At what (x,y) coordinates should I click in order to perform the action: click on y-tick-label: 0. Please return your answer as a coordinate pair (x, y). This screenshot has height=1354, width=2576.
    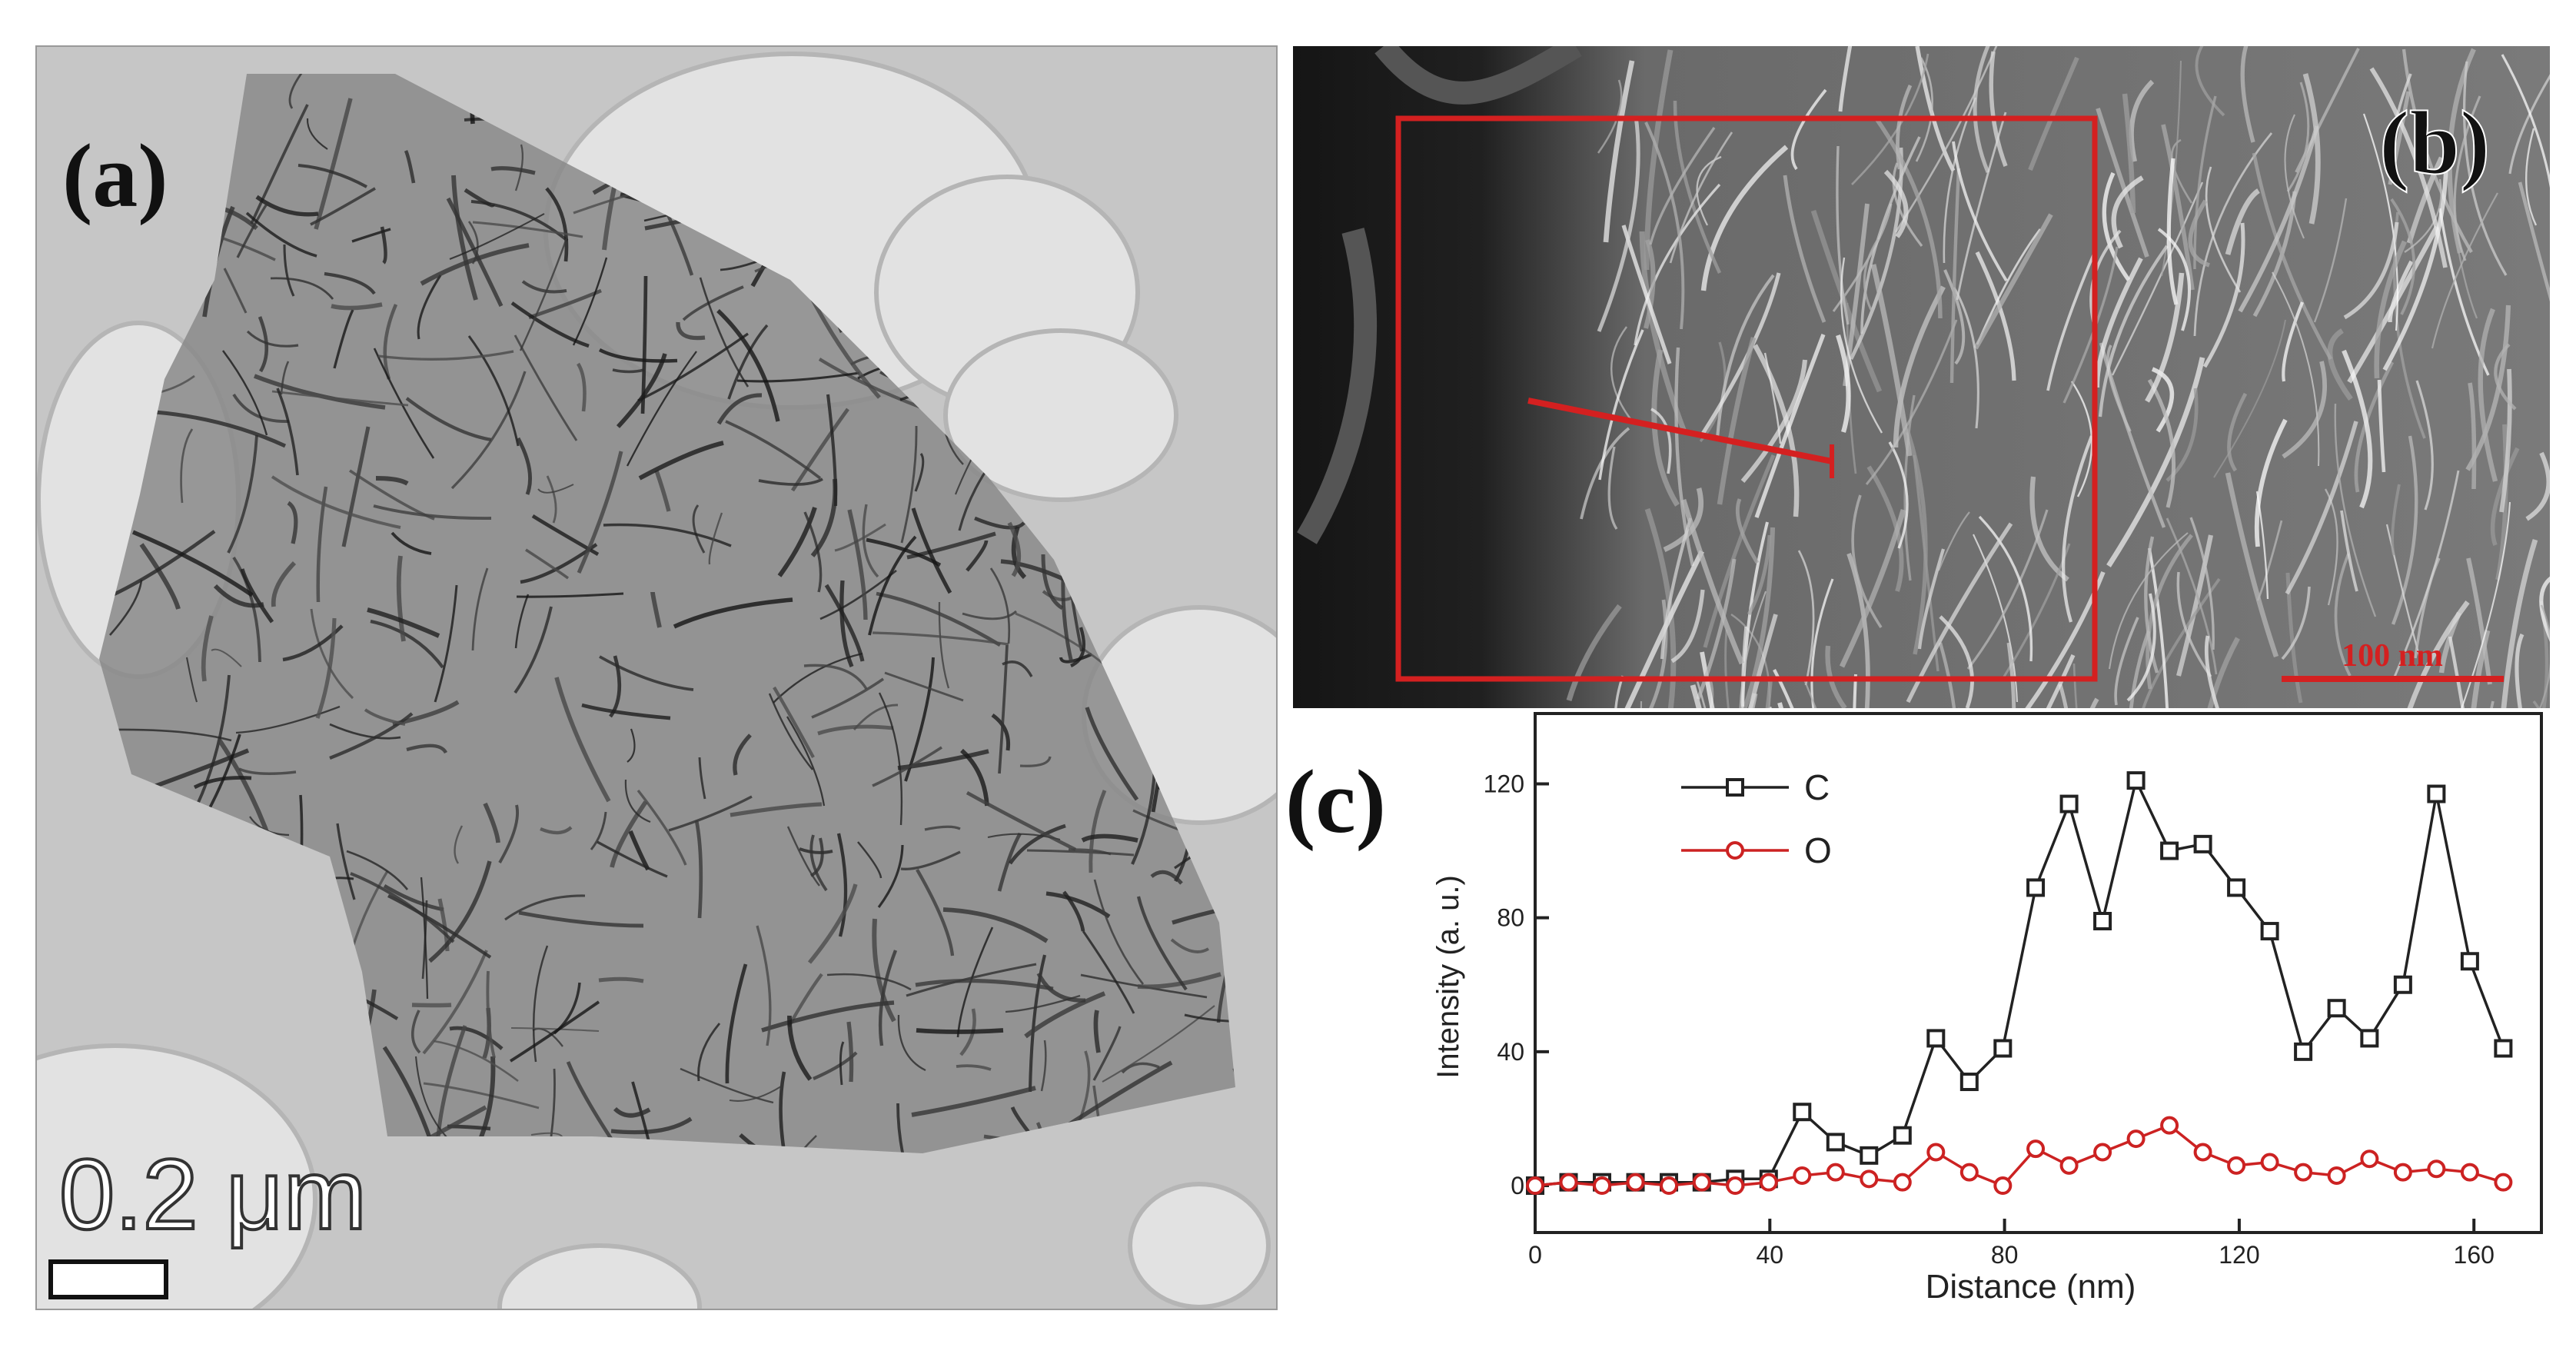
    Looking at the image, I should click on (1517, 1185).